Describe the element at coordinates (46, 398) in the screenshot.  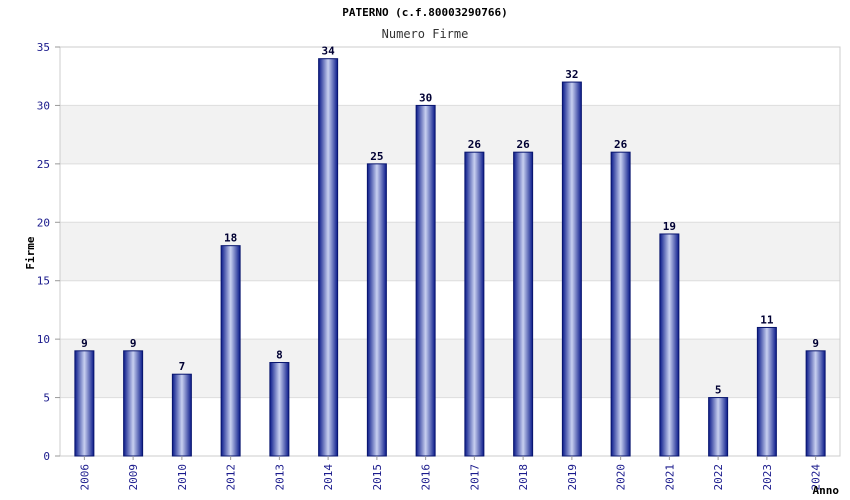
I see `y-tick-label: 5` at that location.